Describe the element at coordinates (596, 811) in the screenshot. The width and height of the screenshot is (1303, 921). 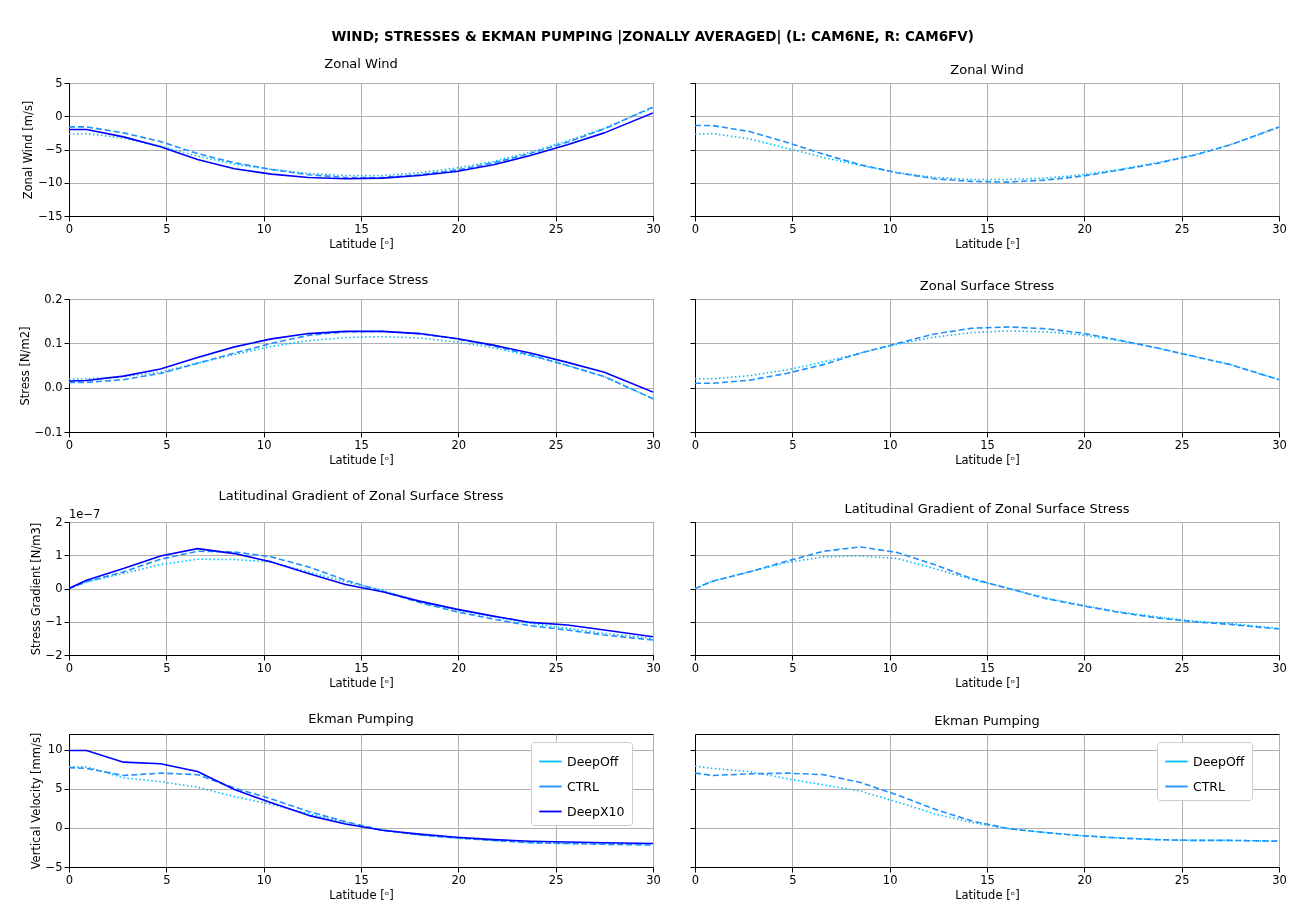
I see `legend-label: DeepX10` at that location.